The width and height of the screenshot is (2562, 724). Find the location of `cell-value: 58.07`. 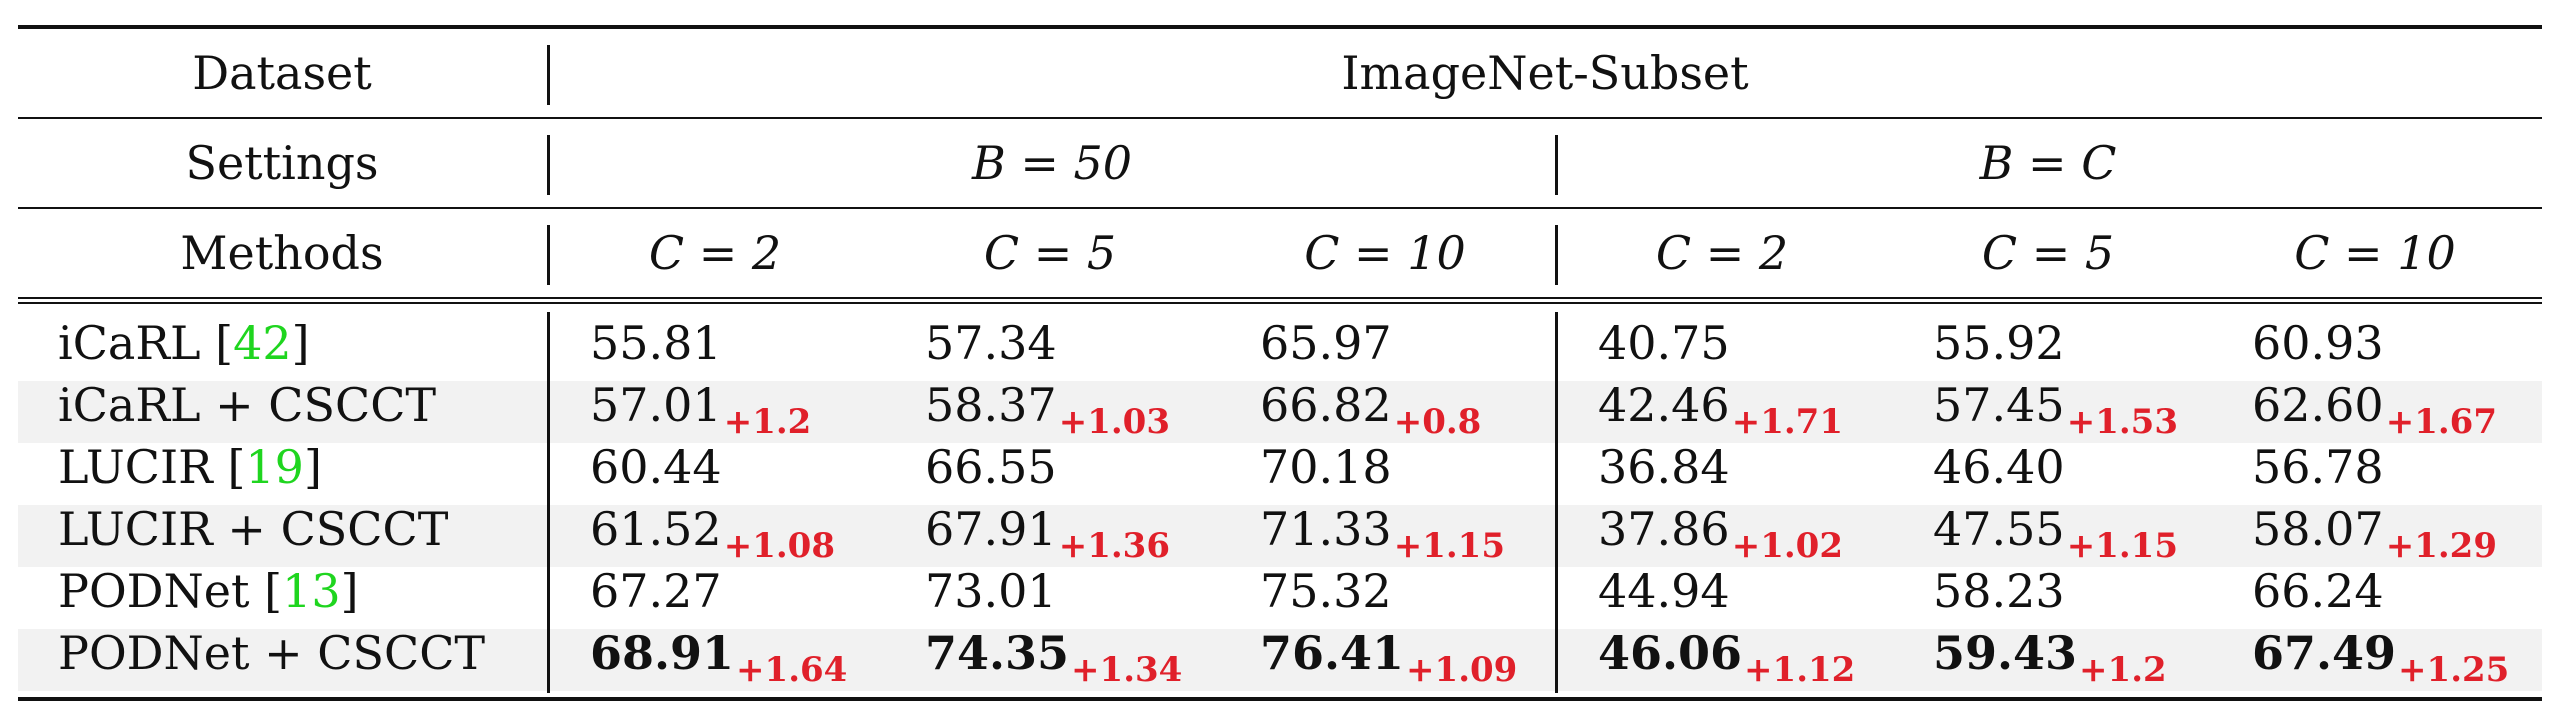

cell-value: 58.07 is located at coordinates (2318, 529).